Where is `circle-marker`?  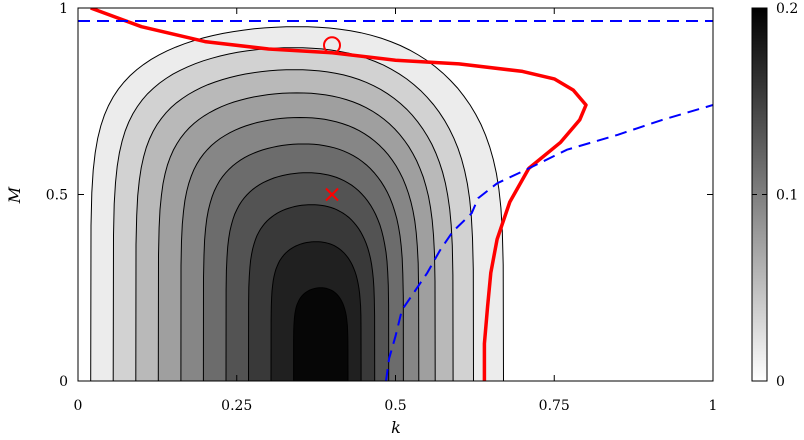
circle-marker is located at coordinates (332, 45).